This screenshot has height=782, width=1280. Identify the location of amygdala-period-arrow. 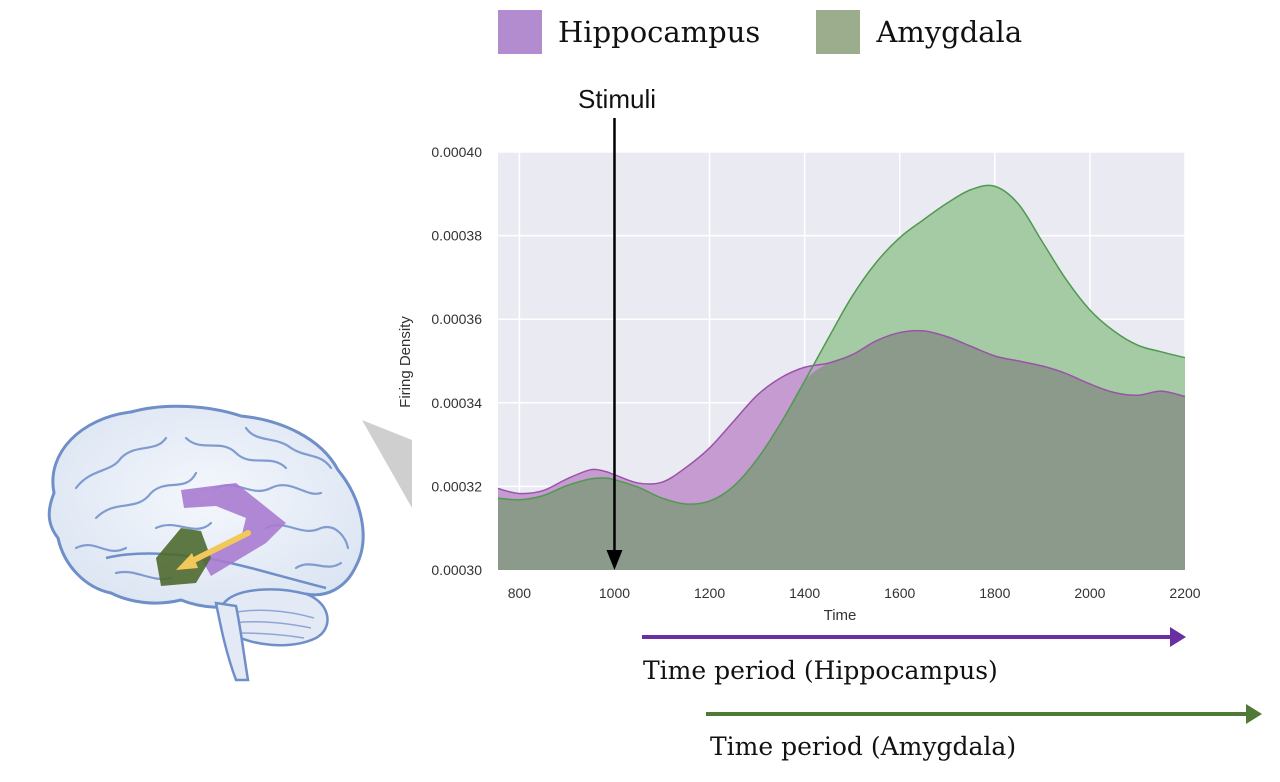
(984, 714).